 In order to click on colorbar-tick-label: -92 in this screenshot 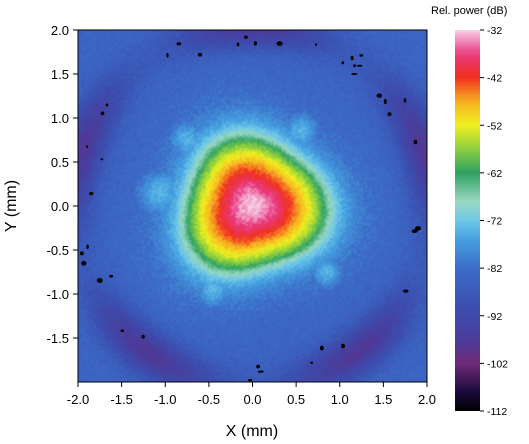, I will do `click(494, 317)`.